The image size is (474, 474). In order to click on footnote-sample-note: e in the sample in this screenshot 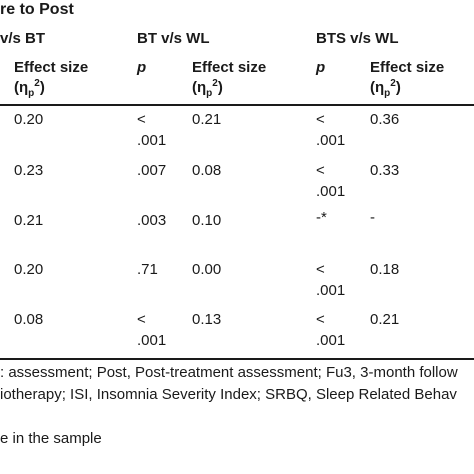, I will do `click(51, 438)`.